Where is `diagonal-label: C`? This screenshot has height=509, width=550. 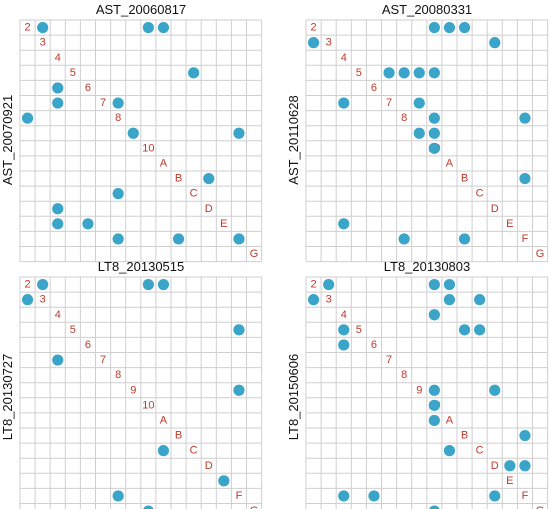 diagonal-label: C is located at coordinates (194, 194).